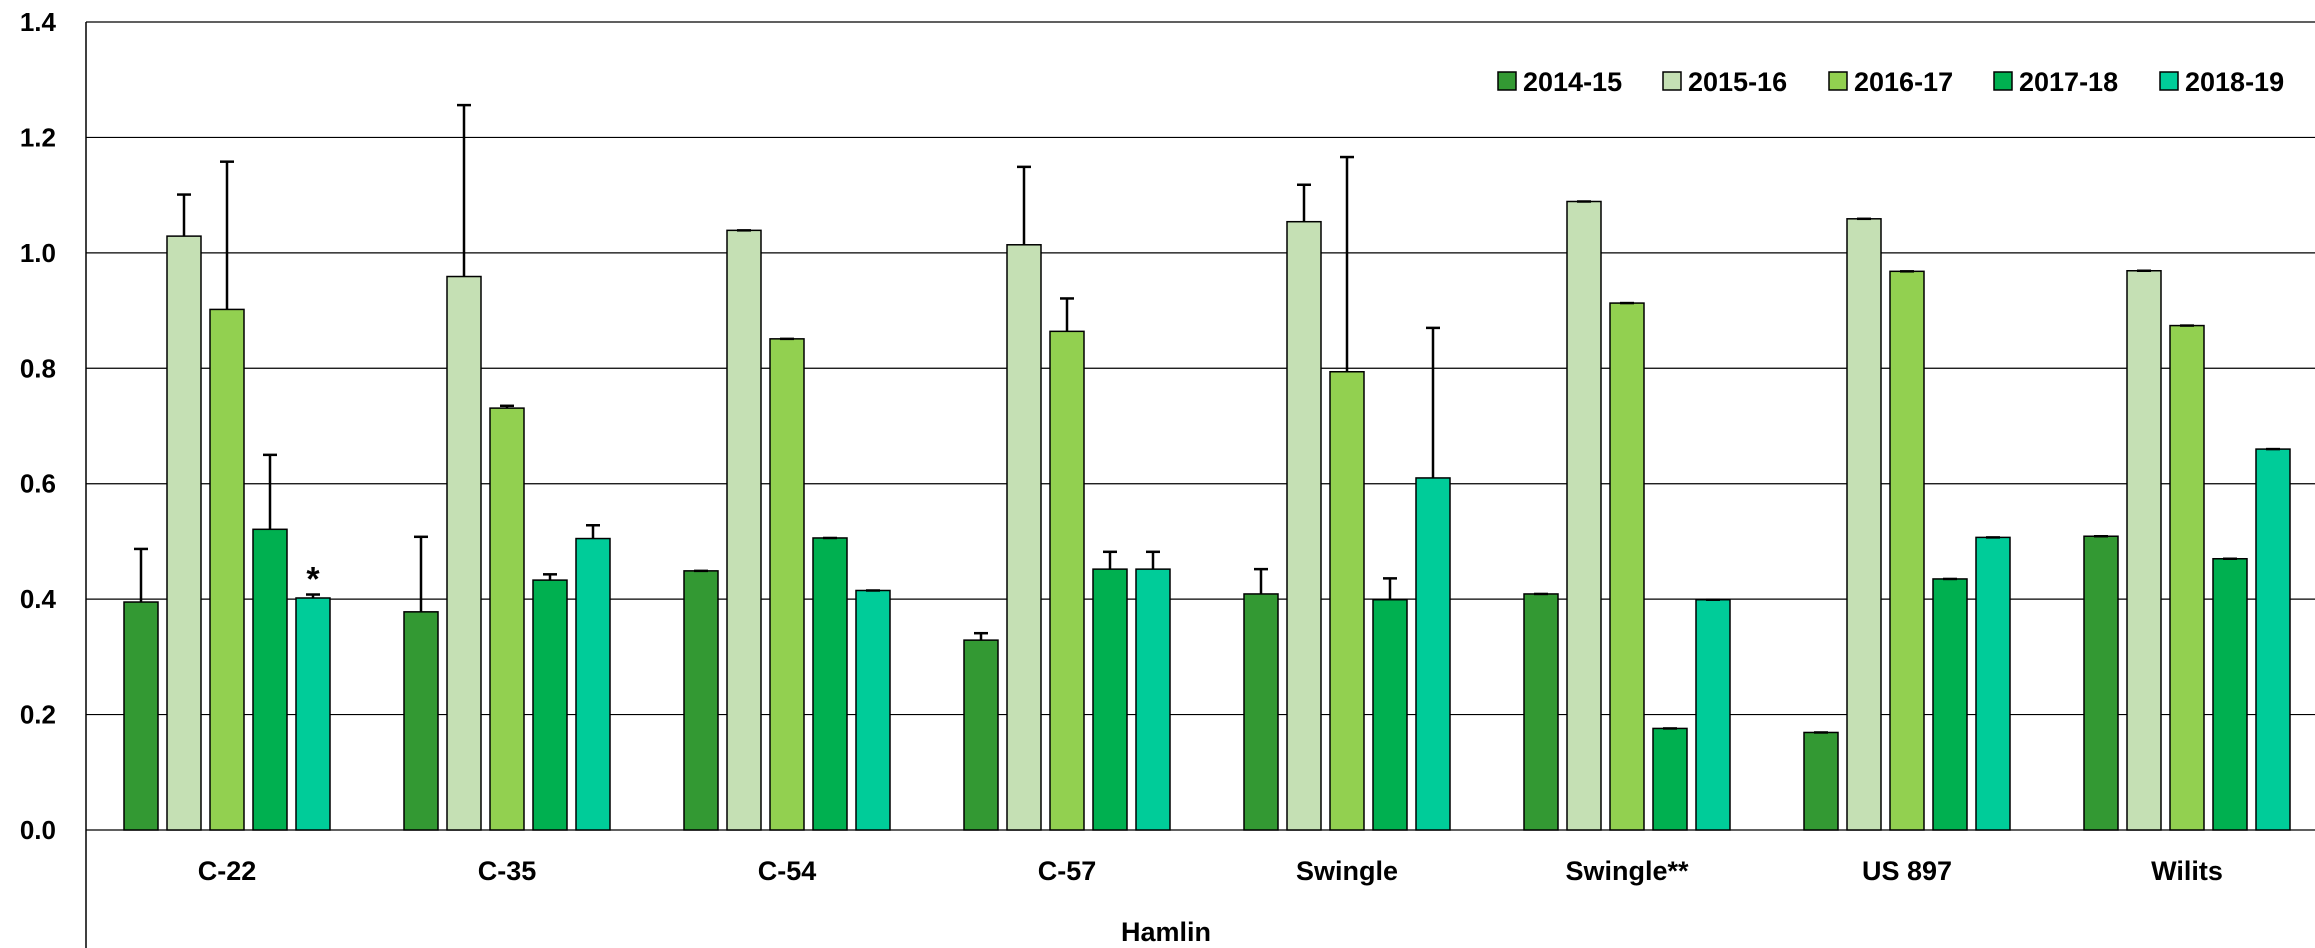 This screenshot has width=2315, height=948. What do you see at coordinates (2101, 683) in the screenshot?
I see `bar-2014-15-Wilits` at bounding box center [2101, 683].